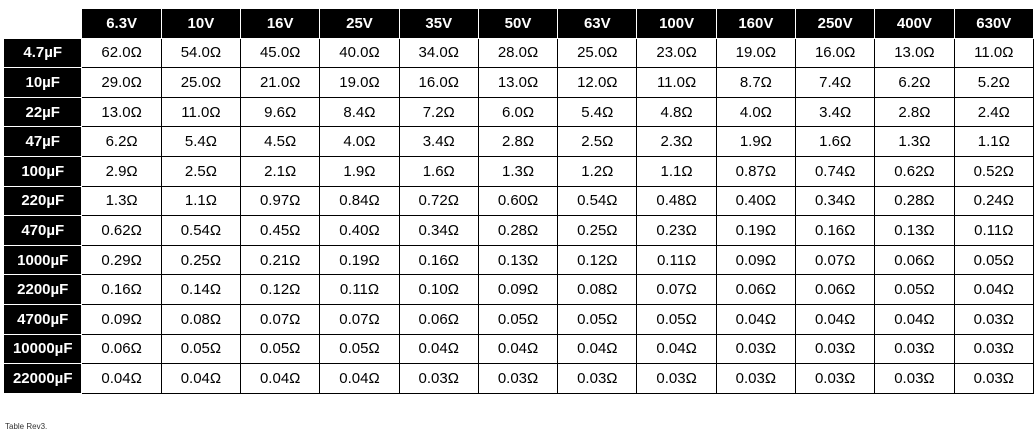  I want to click on table-cell: 29.0Ω, so click(121, 82).